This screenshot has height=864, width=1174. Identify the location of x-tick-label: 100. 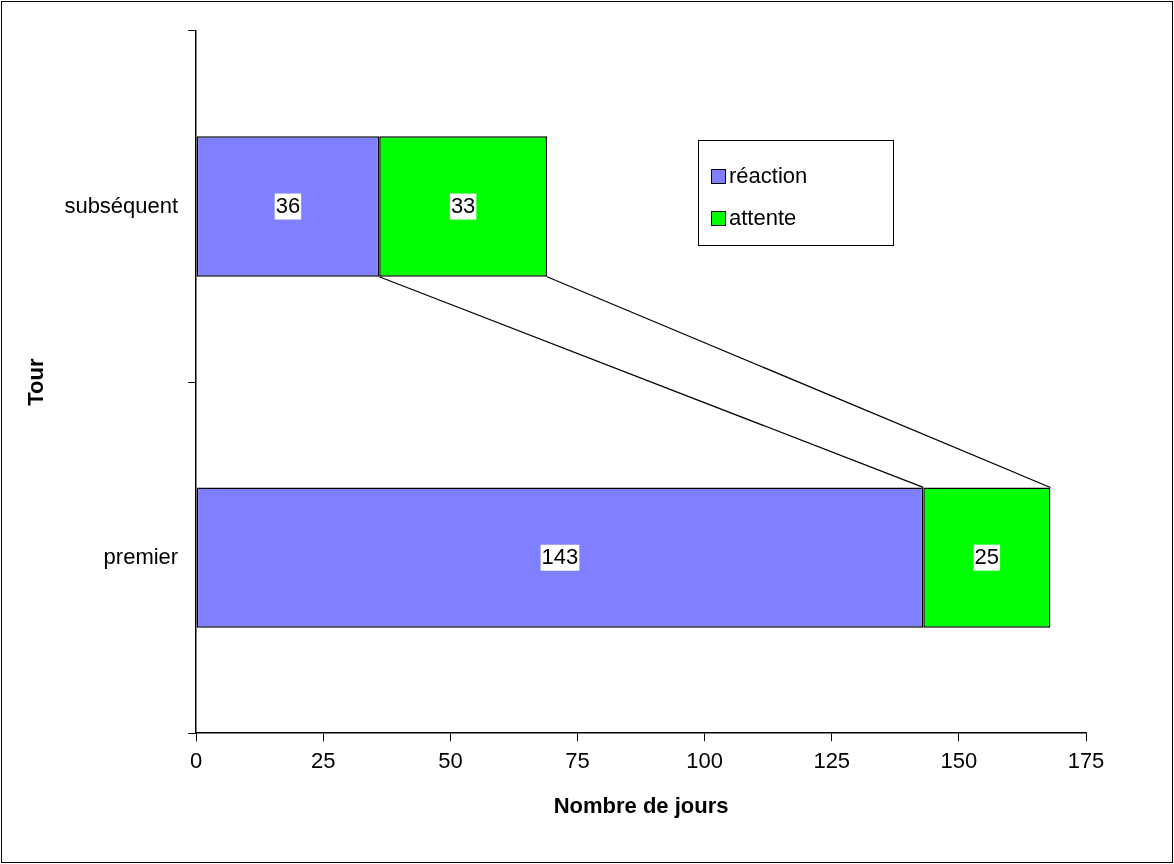
(704, 761).